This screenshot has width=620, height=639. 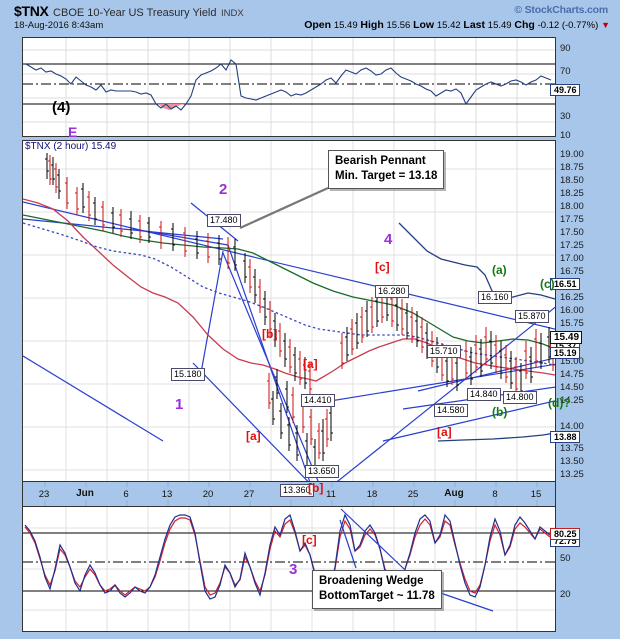 What do you see at coordinates (371, 581) in the screenshot?
I see `wedge-note-line1: Broadening Wedge` at bounding box center [371, 581].